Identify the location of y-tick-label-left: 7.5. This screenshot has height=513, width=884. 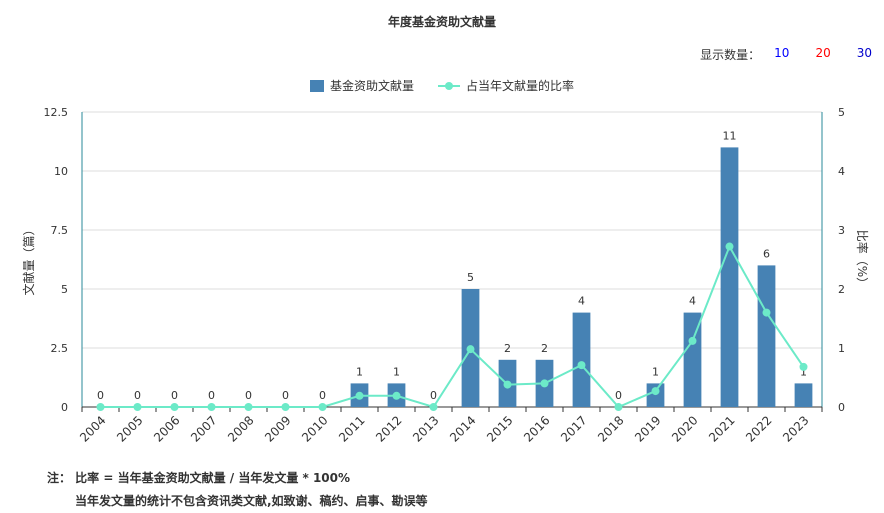
(60, 230).